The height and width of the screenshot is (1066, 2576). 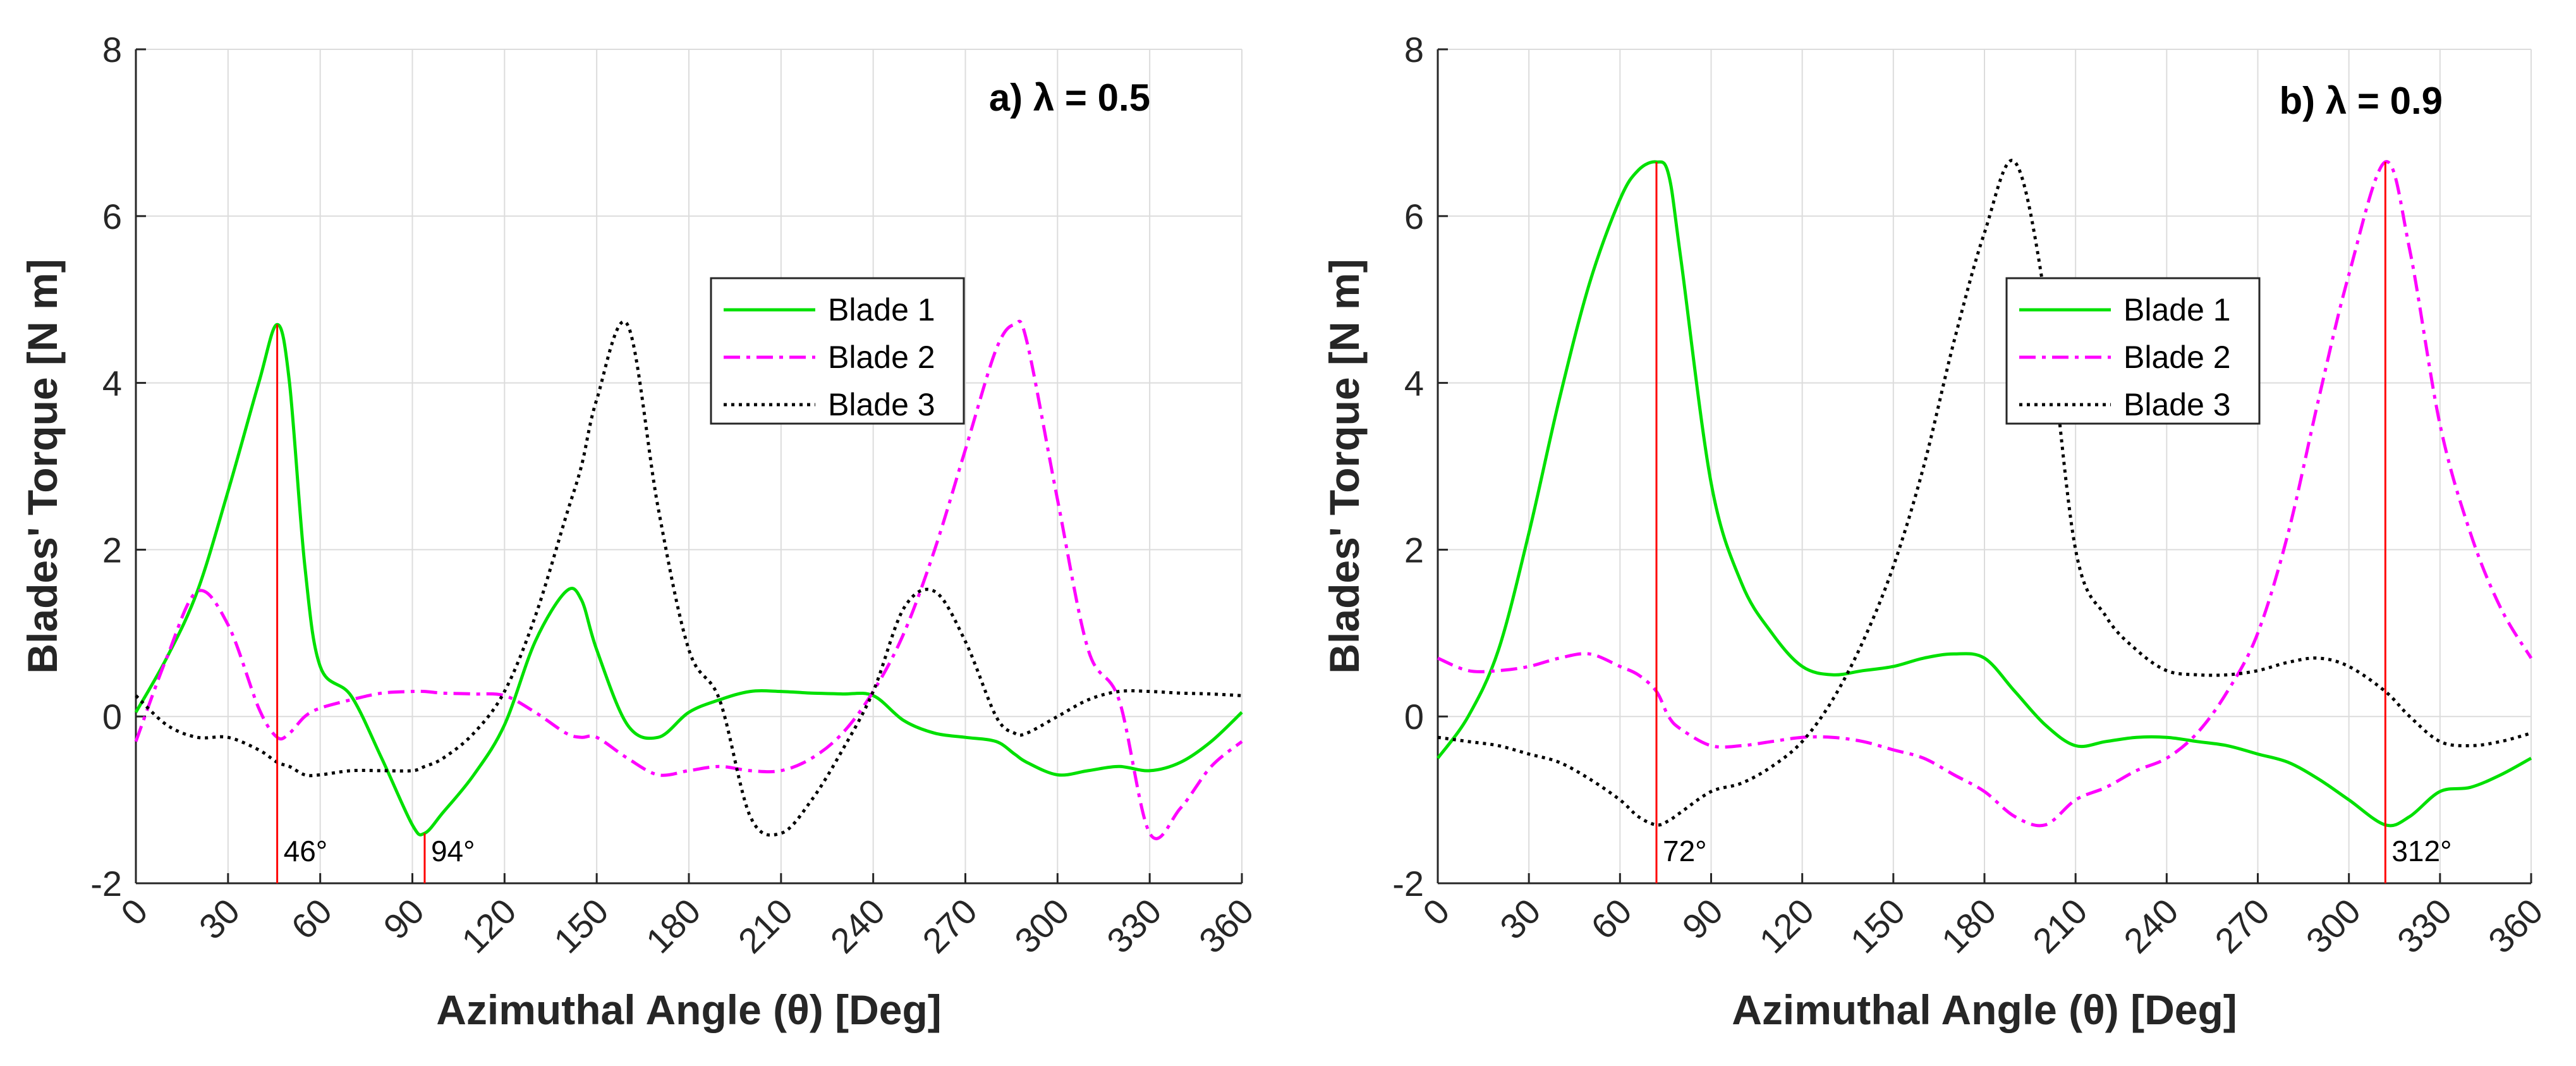 What do you see at coordinates (2361, 101) in the screenshot?
I see `panel-title: b) λ = 0.9` at bounding box center [2361, 101].